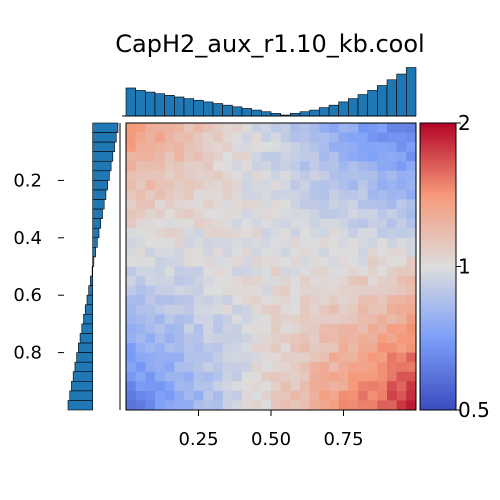 The image size is (500, 500). I want to click on x-tick-label: 0.75, so click(343, 439).